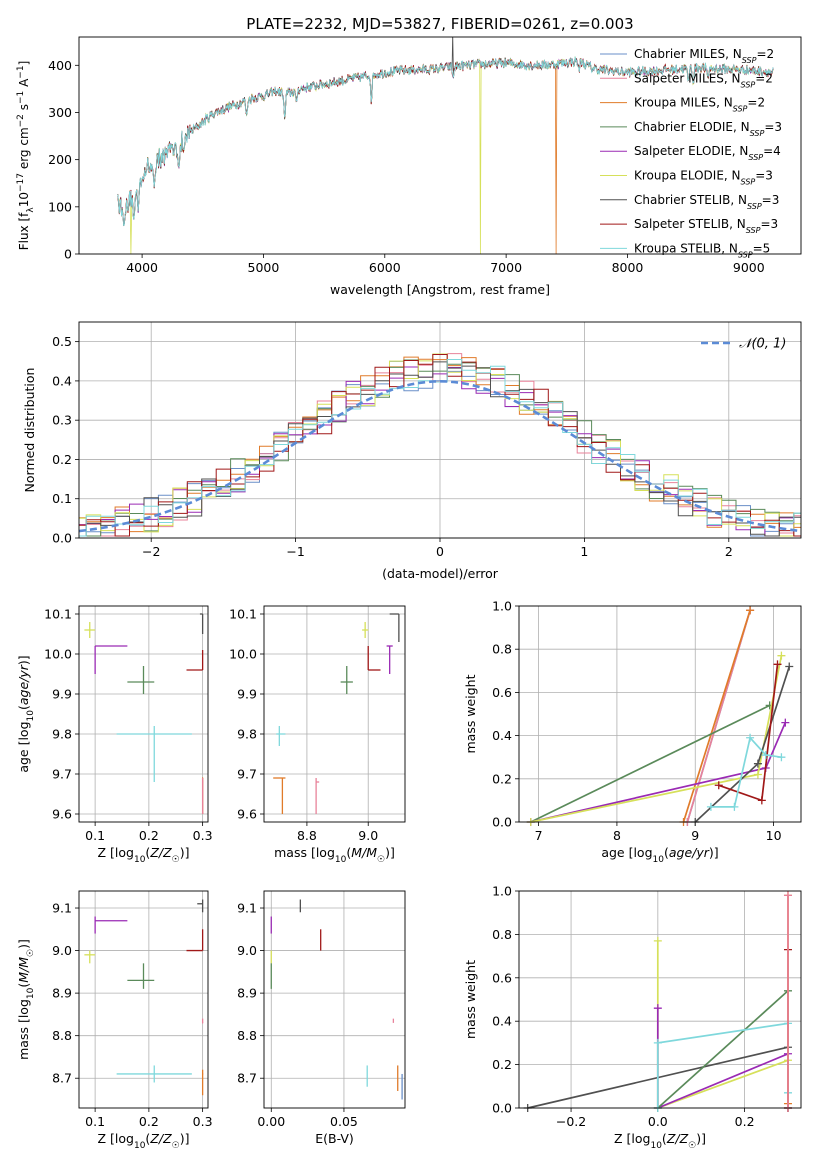 The width and height of the screenshot is (819, 1170). Describe the element at coordinates (344, 1121) in the screenshot. I see `x-tick-label: 0.05` at that location.